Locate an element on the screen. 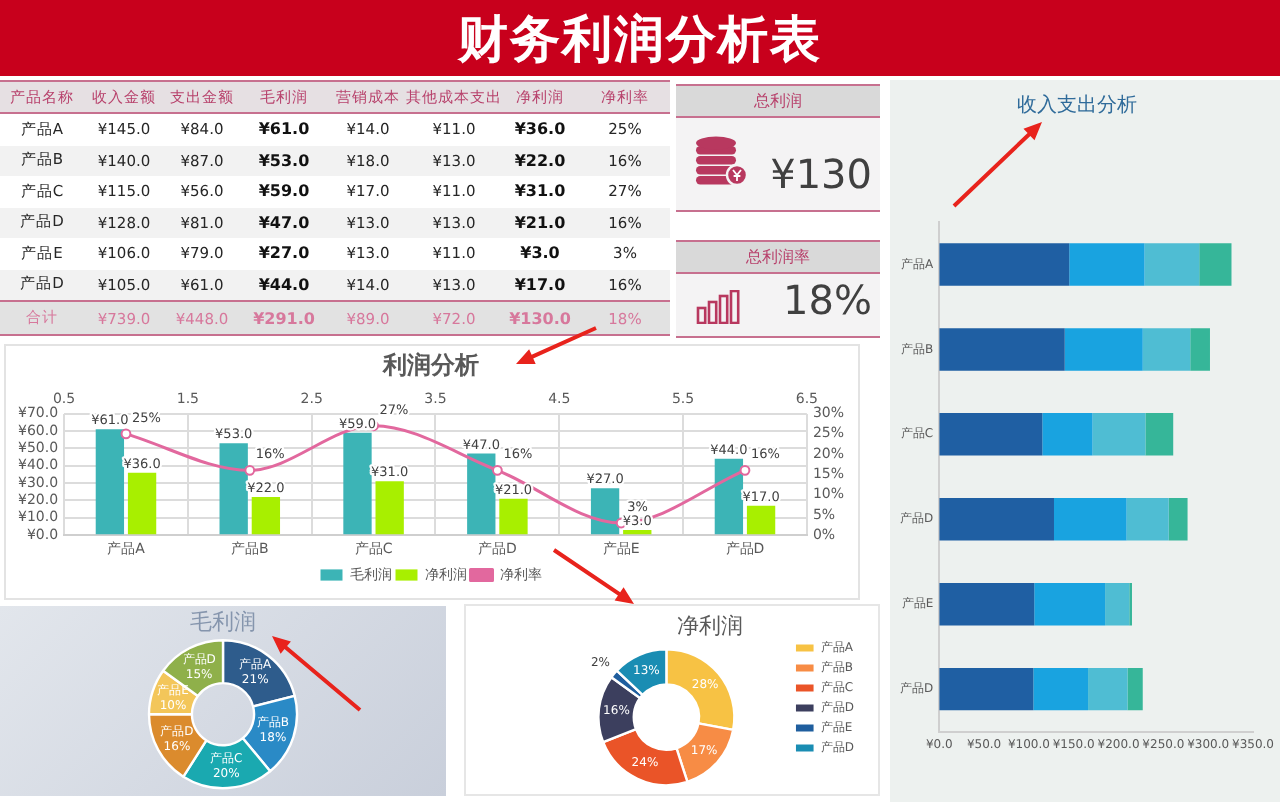  data-label: ¥22.0 is located at coordinates (540, 160).